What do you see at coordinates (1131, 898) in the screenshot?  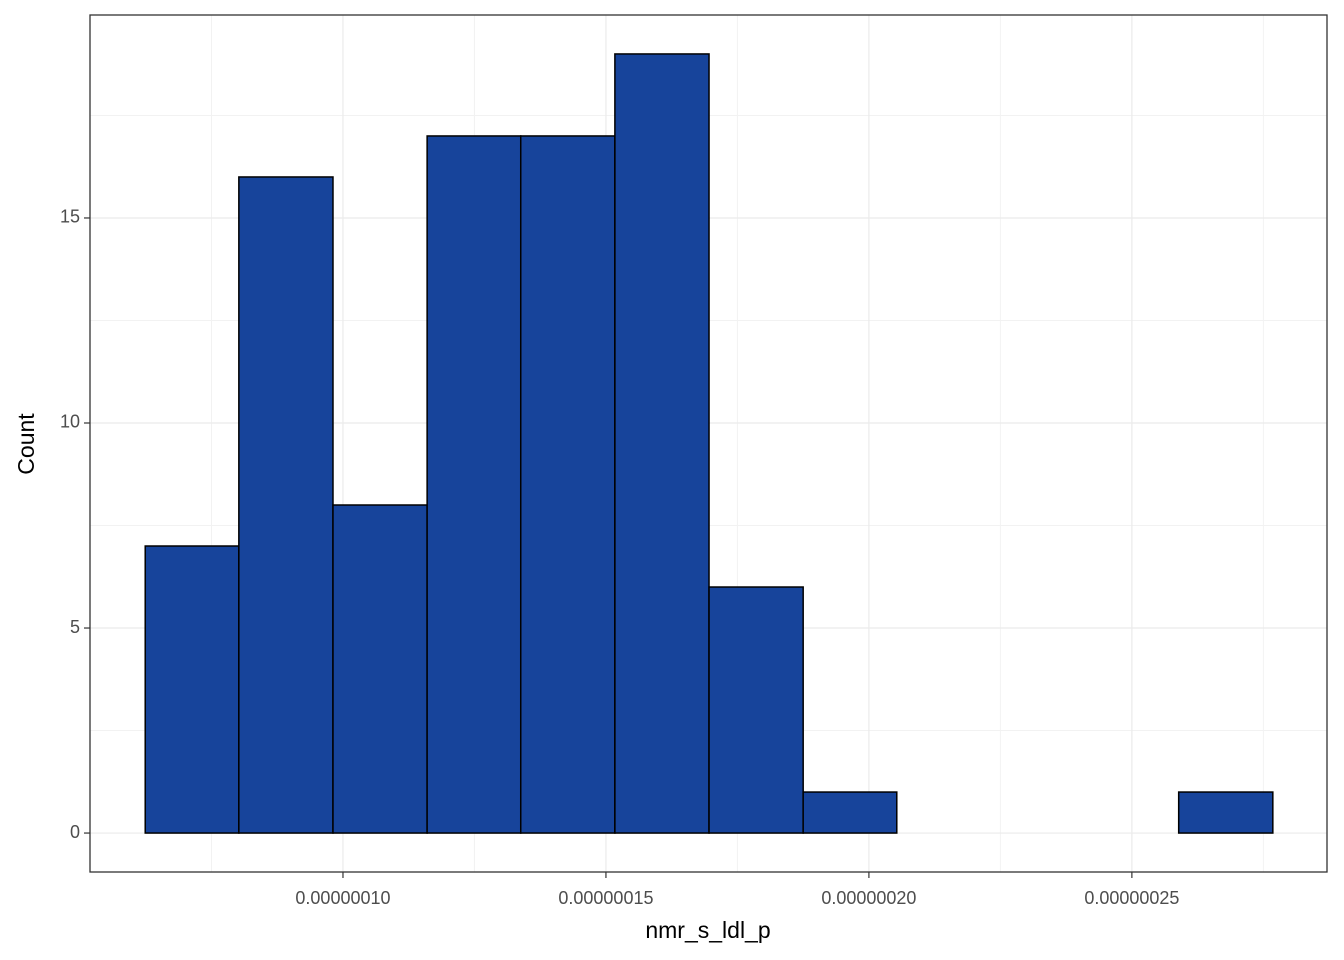 I see `x-tick-label: 0.00000025` at bounding box center [1131, 898].